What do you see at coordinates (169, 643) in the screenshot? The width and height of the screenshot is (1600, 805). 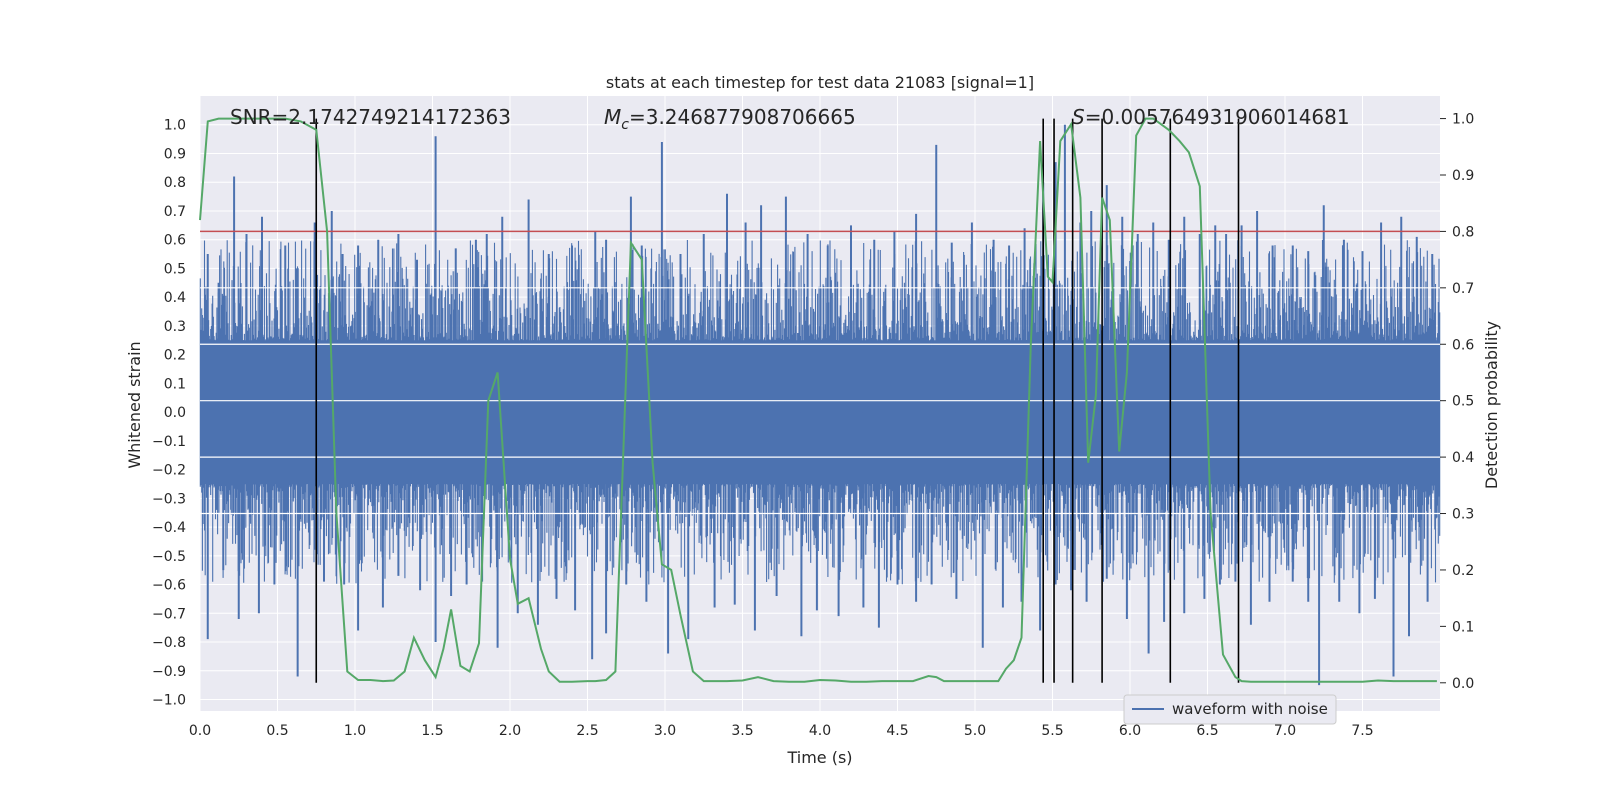 I see `y-tick-label-left: −0.8` at bounding box center [169, 643].